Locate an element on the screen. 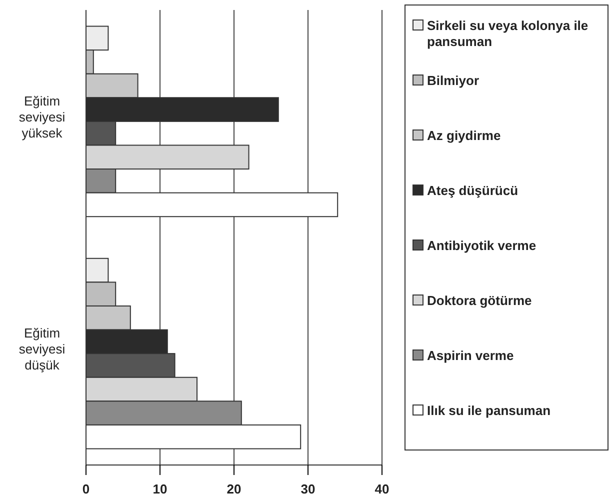  legend-label: Az giydirme is located at coordinates (464, 135).